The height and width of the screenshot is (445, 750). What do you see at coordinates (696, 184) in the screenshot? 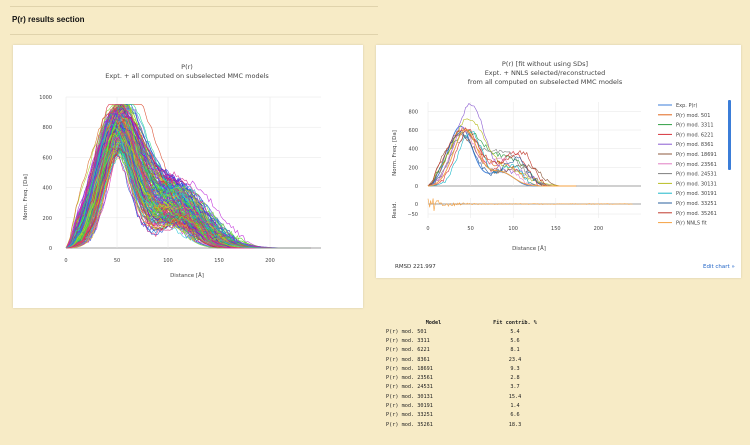
I see `legend-item-label: P(r) mod. 30131` at bounding box center [696, 184].